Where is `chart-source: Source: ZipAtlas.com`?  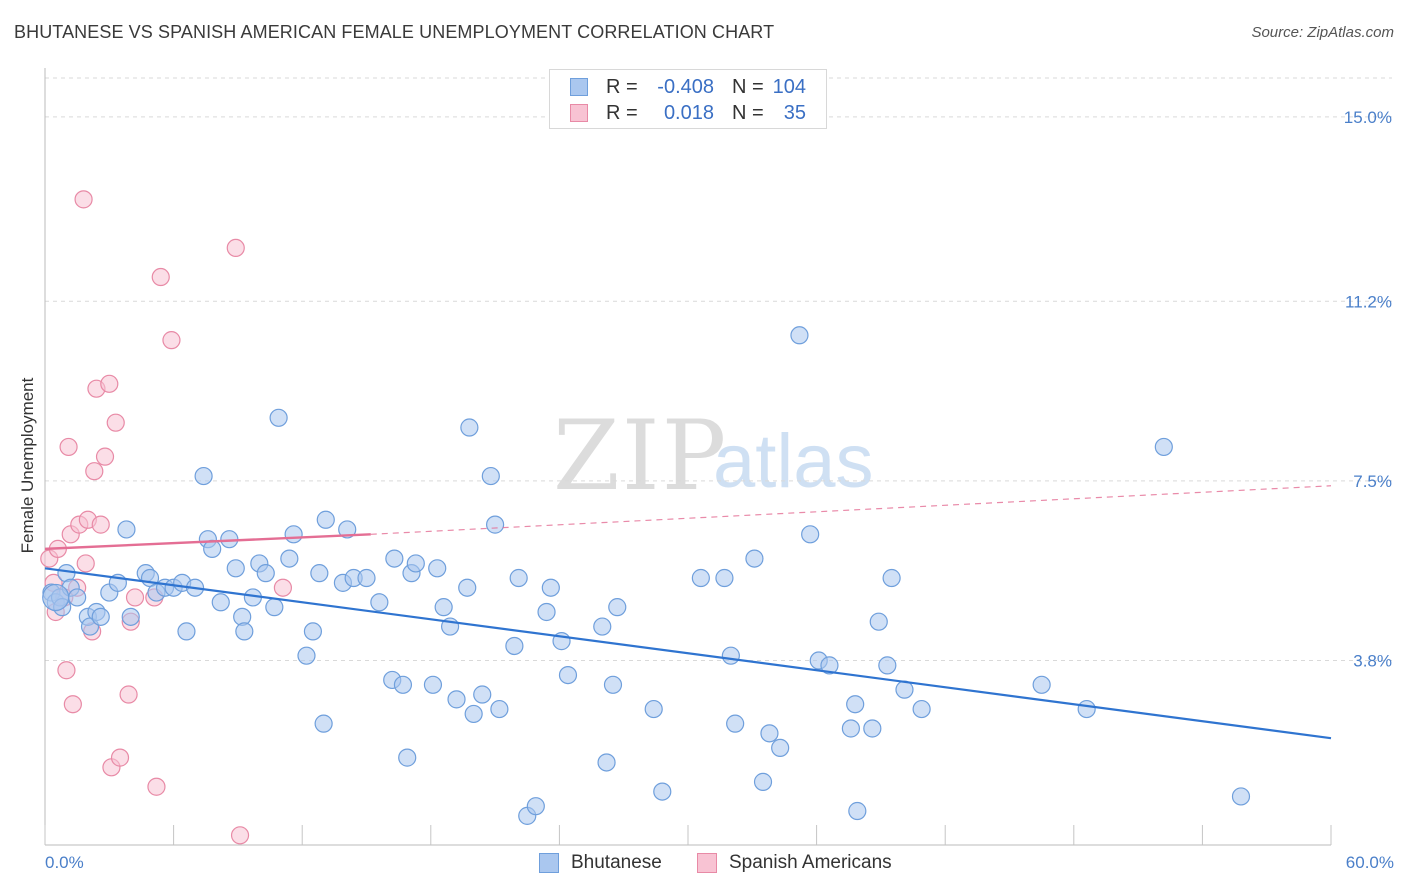 chart-source: Source: ZipAtlas.com is located at coordinates (1322, 32).